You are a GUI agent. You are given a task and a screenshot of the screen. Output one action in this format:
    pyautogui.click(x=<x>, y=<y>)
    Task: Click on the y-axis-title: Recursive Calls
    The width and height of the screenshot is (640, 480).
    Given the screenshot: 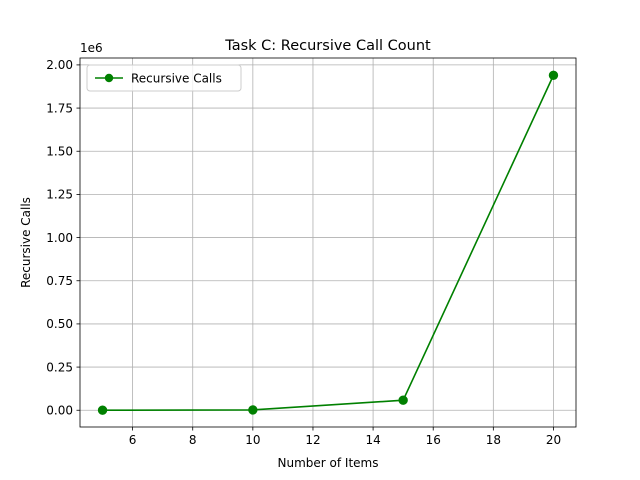 What is the action you would take?
    pyautogui.click(x=26, y=242)
    